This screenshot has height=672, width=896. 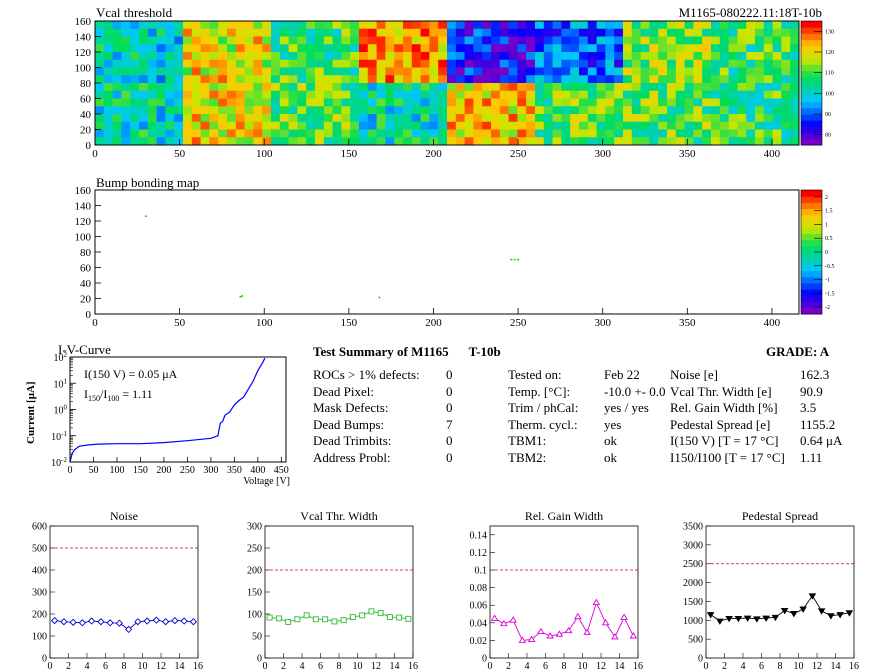 I want to click on vcal-scale-swatch, so click(x=811, y=74).